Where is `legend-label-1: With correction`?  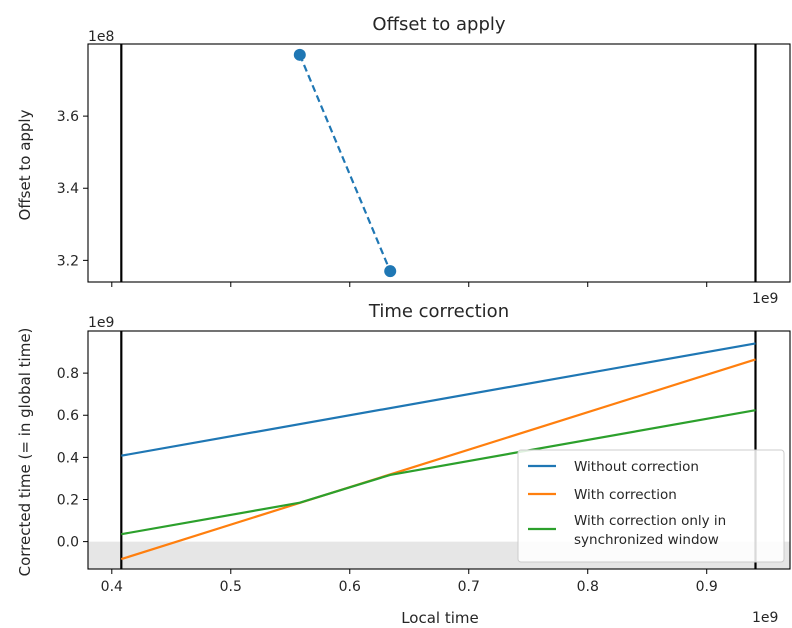 legend-label-1: With correction is located at coordinates (625, 495).